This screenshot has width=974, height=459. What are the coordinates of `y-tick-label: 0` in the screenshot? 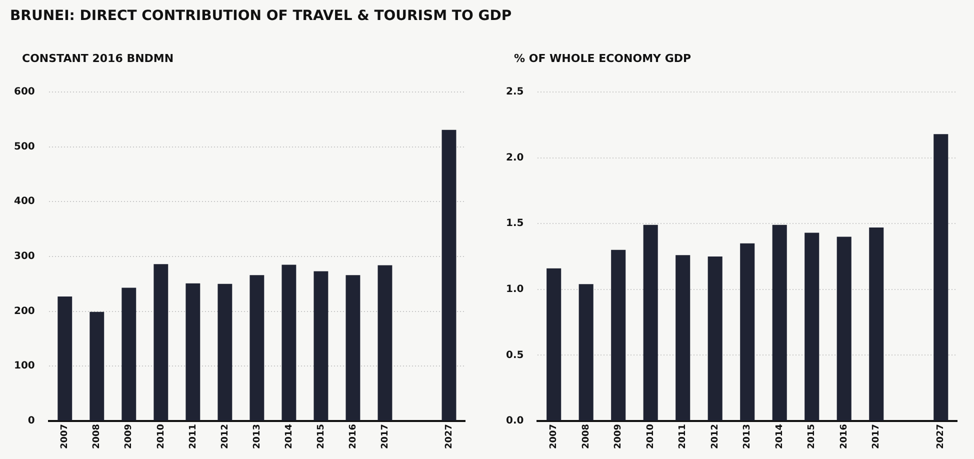 It's located at (31, 421).